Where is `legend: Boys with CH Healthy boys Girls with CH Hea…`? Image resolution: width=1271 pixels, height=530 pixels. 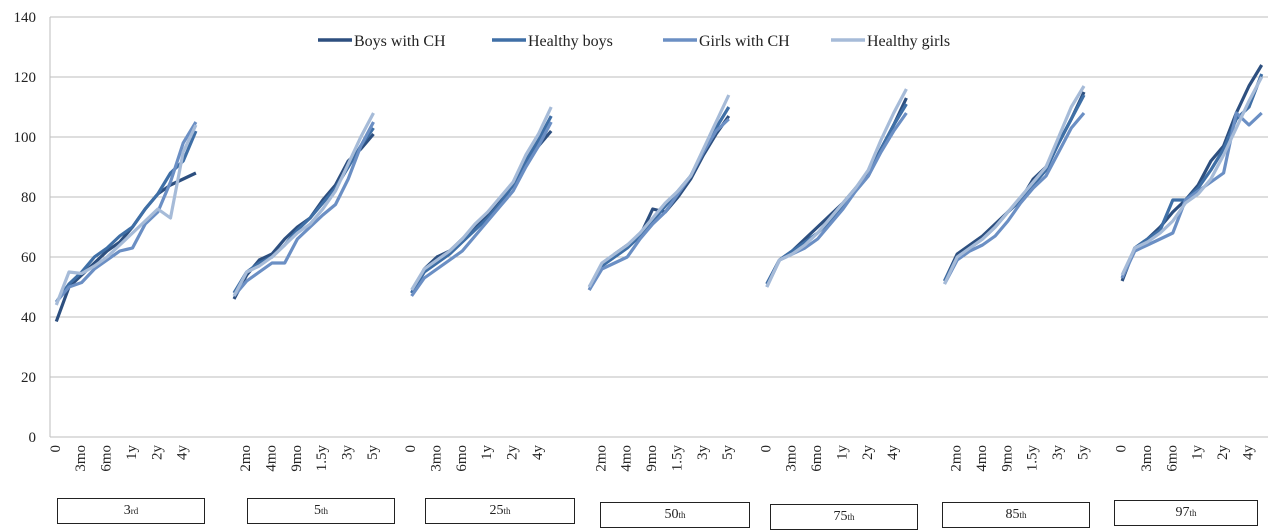
legend: Boys with CH Healthy boys Girls with CH Hea… is located at coordinates (634, 41).